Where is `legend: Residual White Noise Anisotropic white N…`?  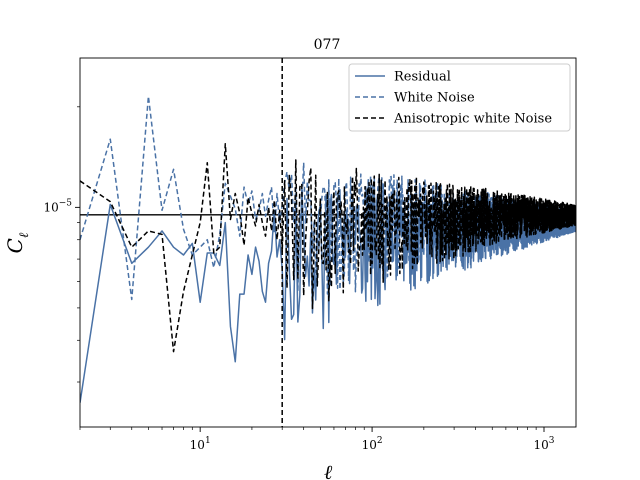 legend: Residual White Noise Anisotropic white N… is located at coordinates (459, 97).